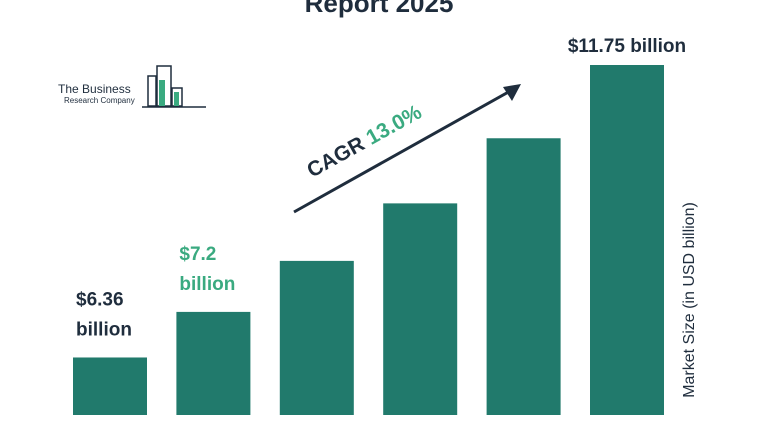 This screenshot has height=426, width=758. What do you see at coordinates (213, 424) in the screenshot?
I see `x-tick-label-2025: 2025` at bounding box center [213, 424].